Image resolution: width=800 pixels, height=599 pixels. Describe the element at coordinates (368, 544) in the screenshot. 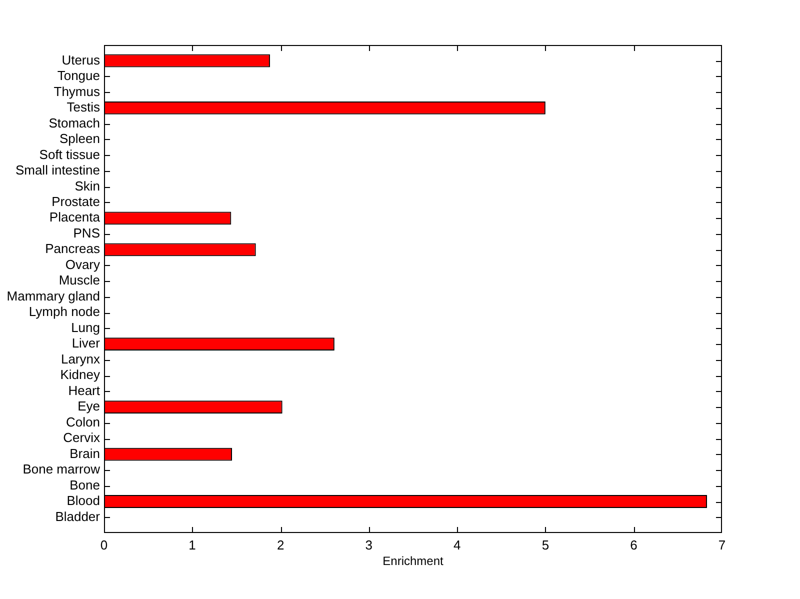

I see `x-tick-label: 3` at that location.